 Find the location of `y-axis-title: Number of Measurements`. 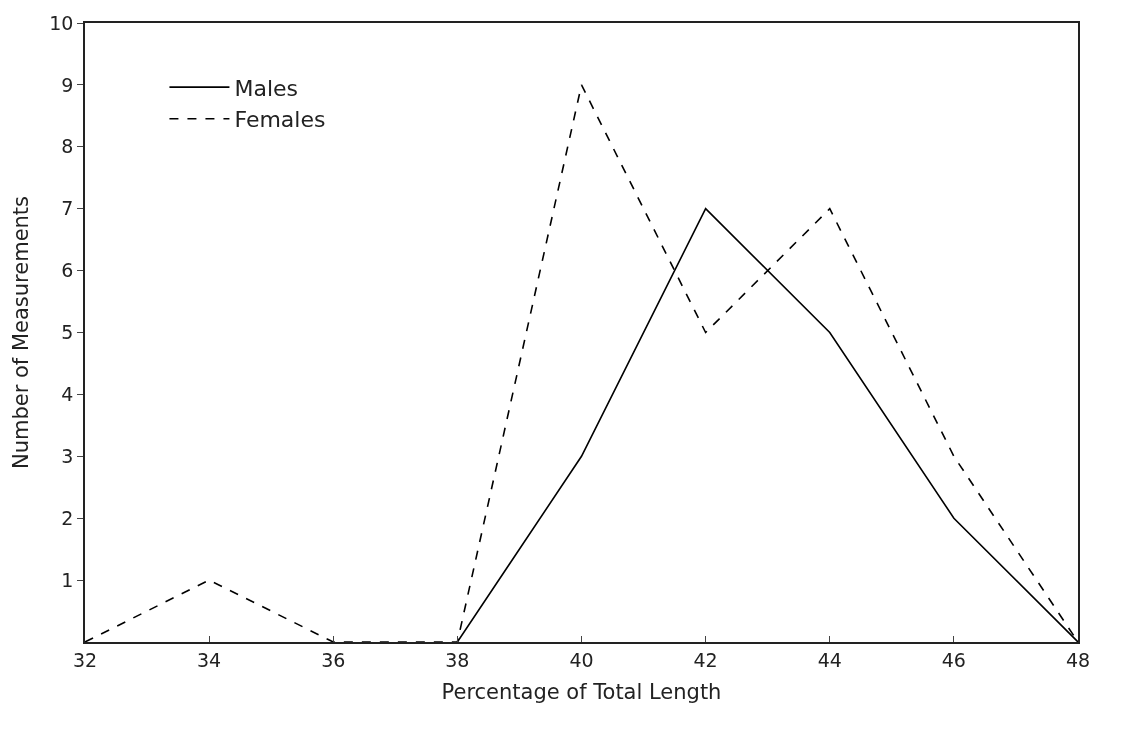

y-axis-title: Number of Measurements is located at coordinates (20, 332).